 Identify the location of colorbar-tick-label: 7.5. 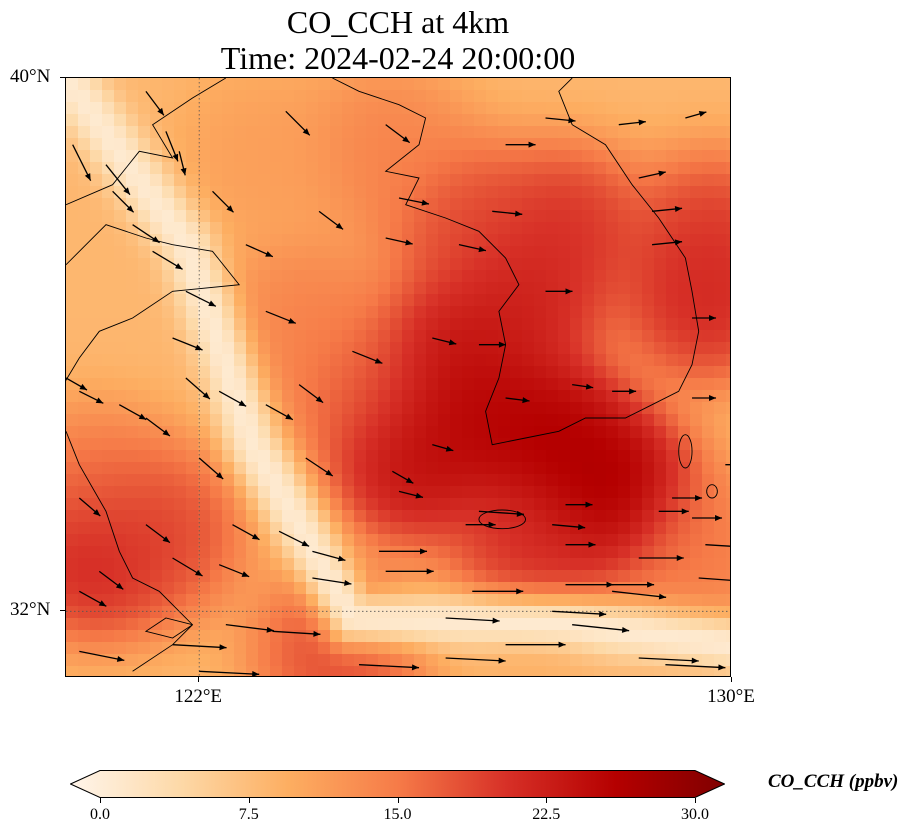
(248, 814).